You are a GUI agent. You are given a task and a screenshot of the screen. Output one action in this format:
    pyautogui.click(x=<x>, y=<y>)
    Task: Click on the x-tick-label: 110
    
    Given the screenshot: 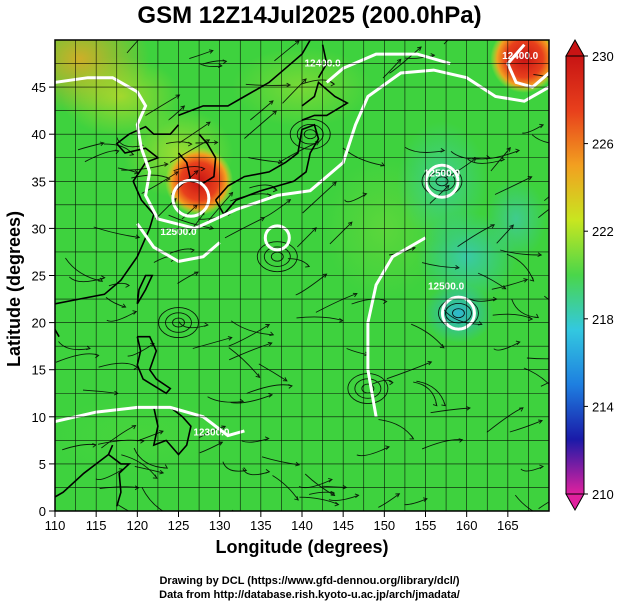 What is the action you would take?
    pyautogui.click(x=55, y=525)
    